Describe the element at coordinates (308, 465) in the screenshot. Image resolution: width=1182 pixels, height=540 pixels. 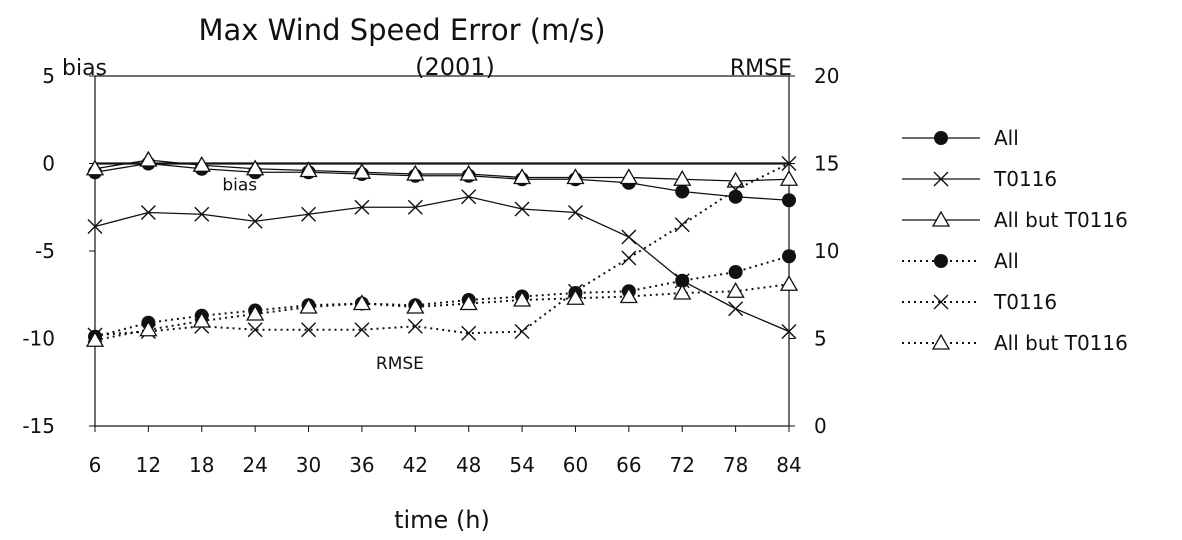
I see `x-tick-label: 30` at that location.